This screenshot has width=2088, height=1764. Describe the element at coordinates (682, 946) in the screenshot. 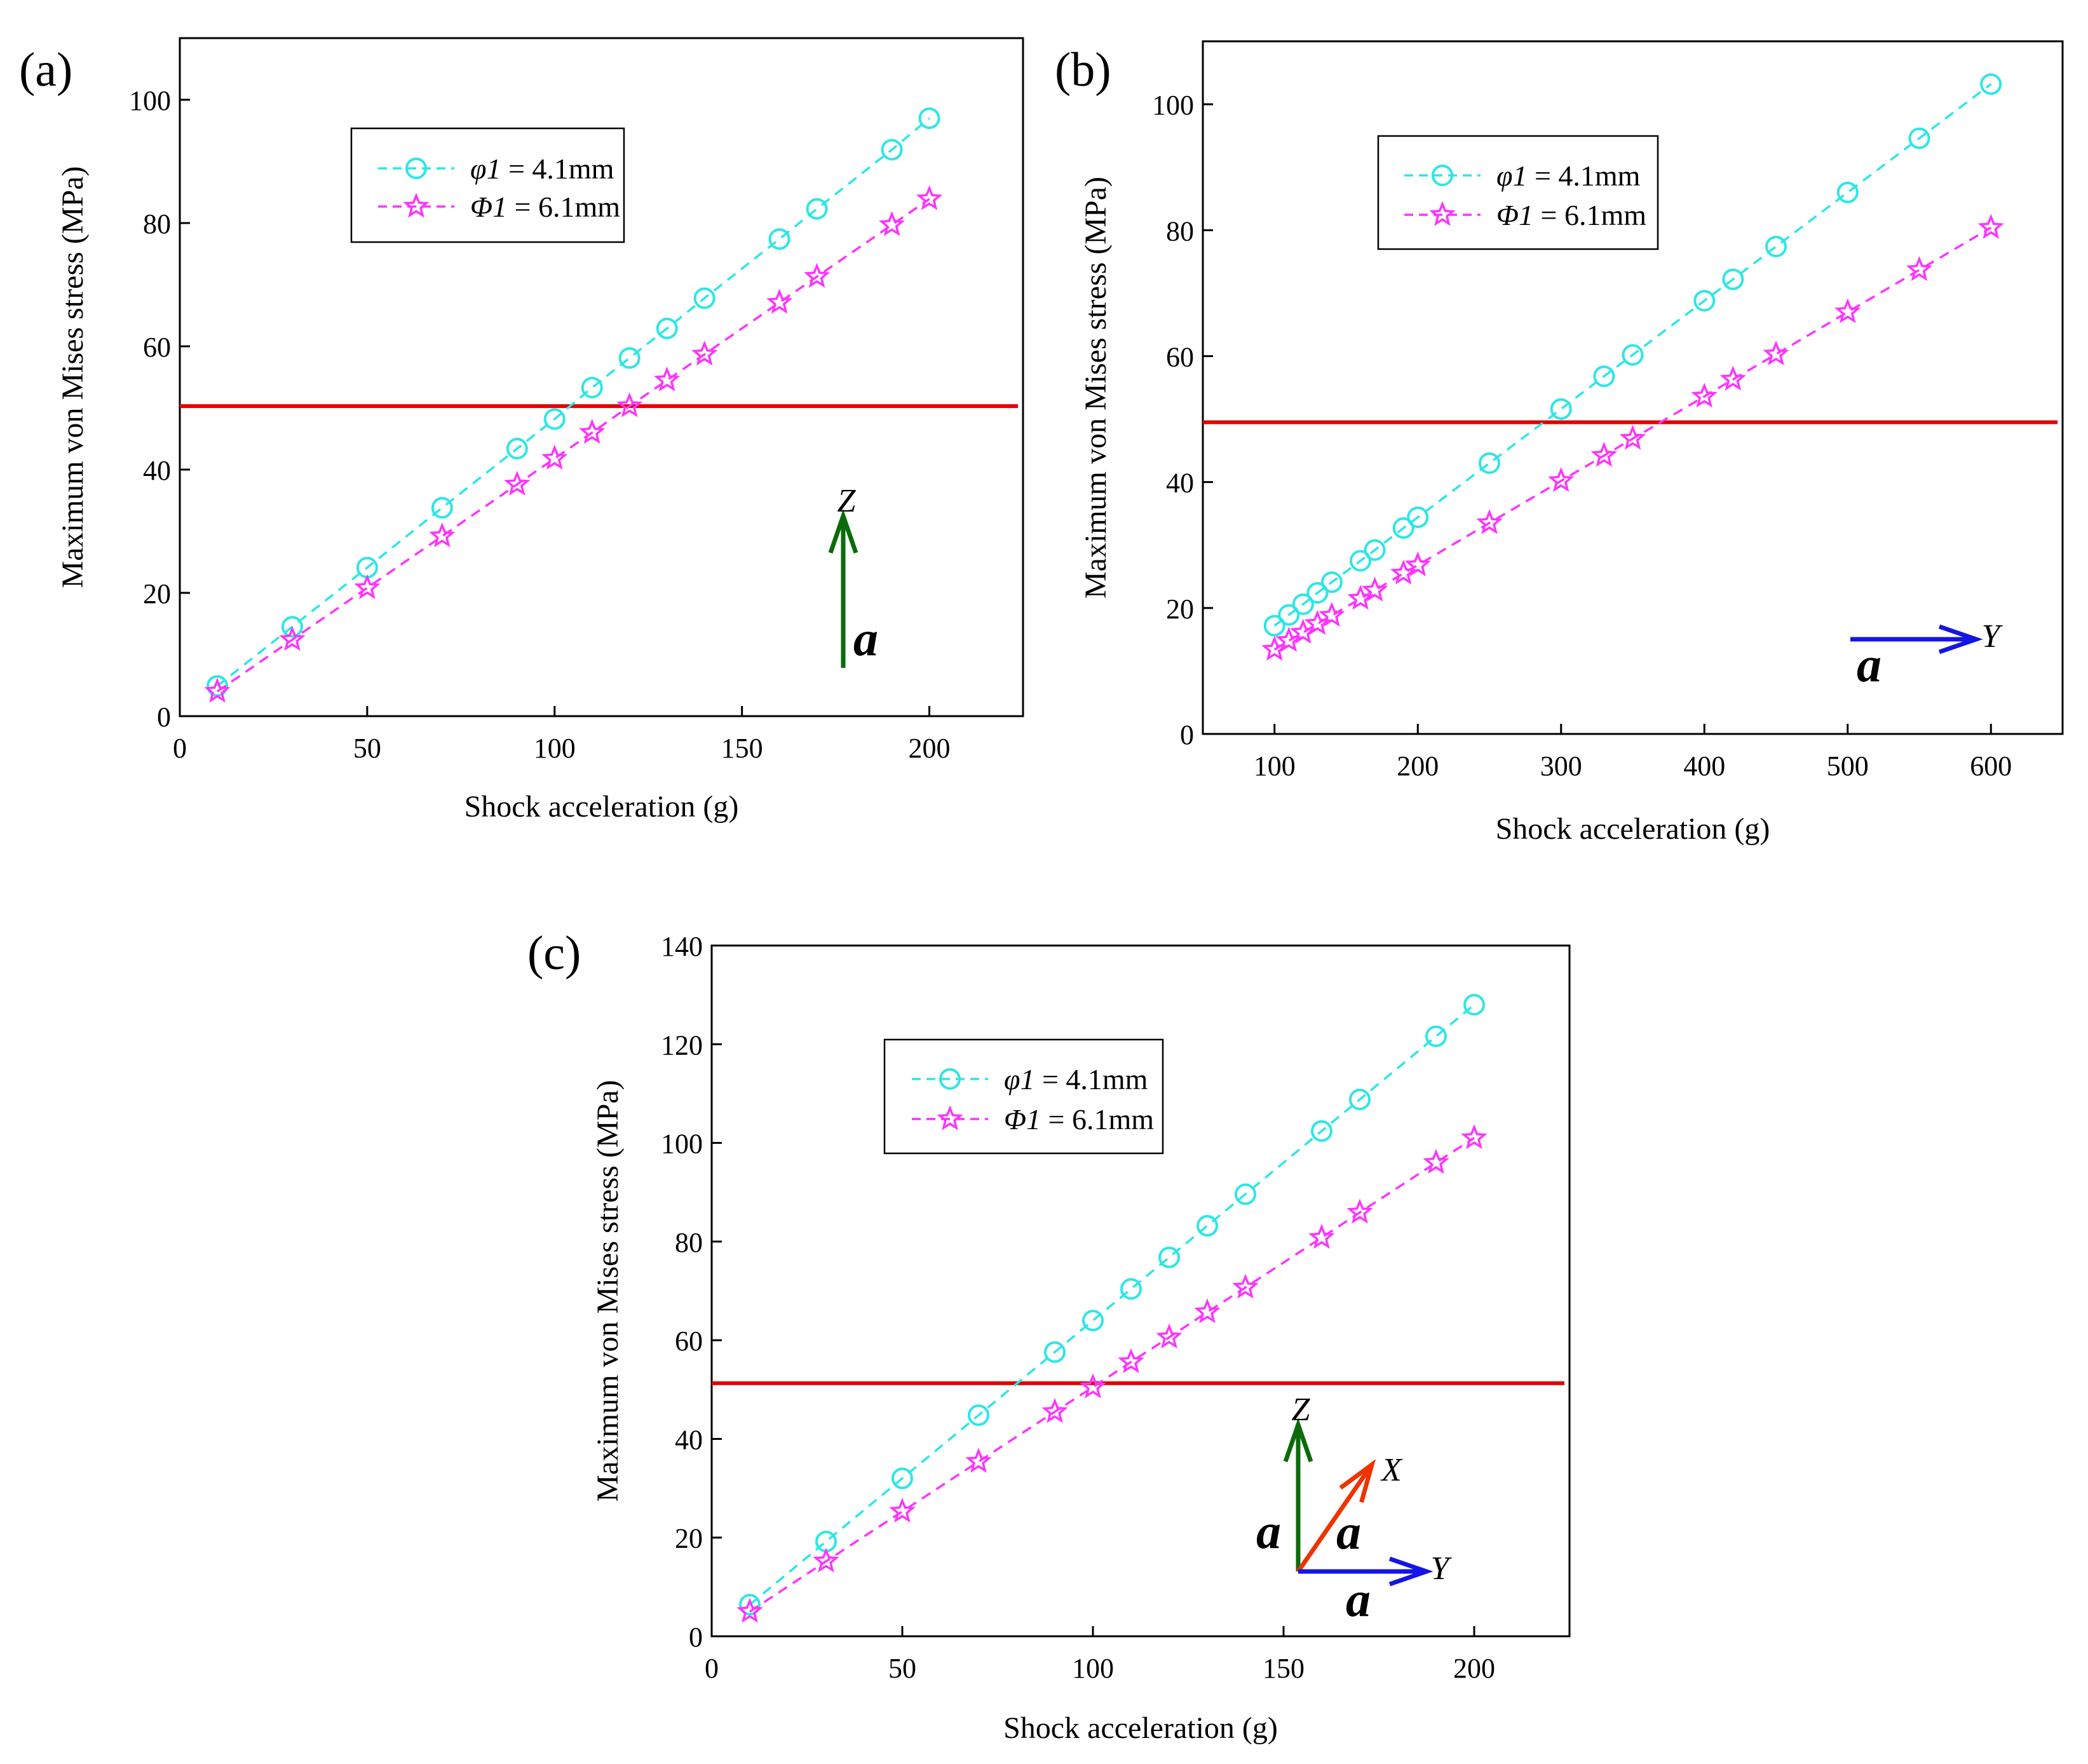

I see `y-tick-label: 140` at that location.